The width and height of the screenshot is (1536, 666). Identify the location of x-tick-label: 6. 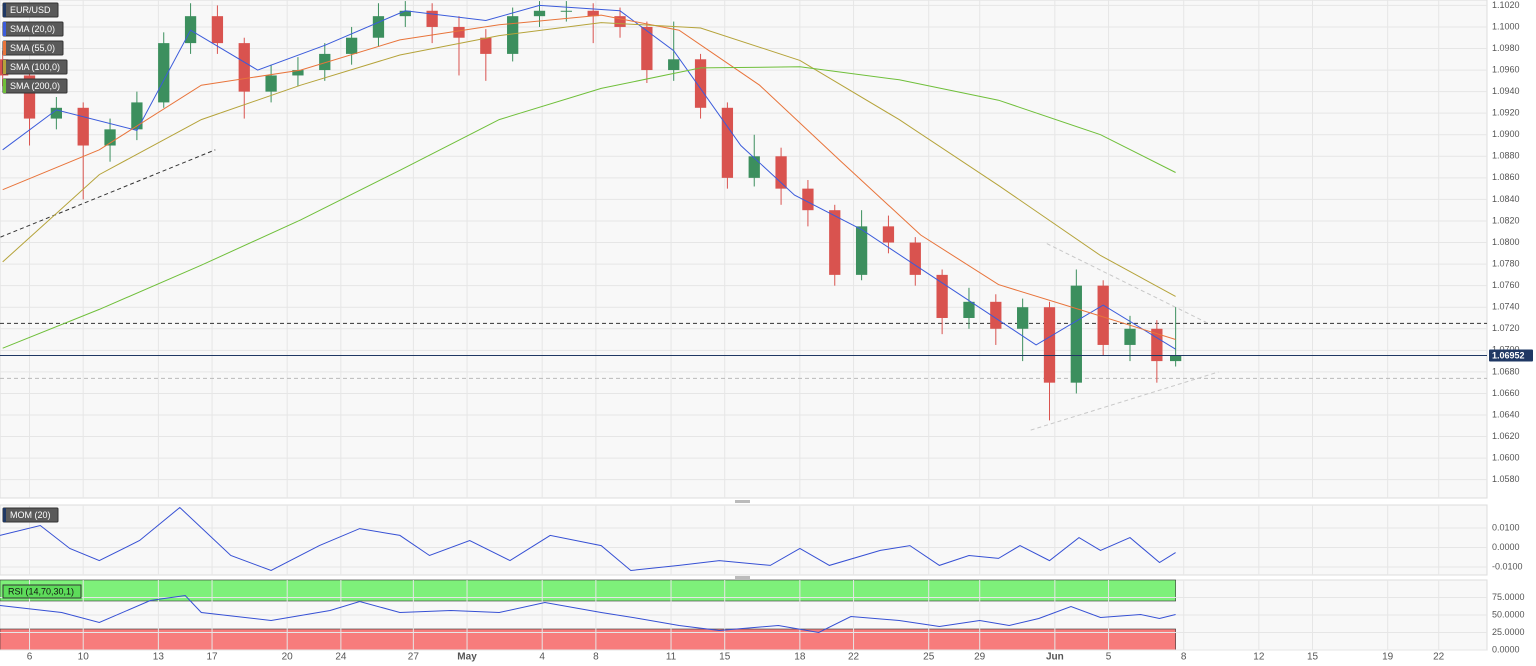
(30, 657).